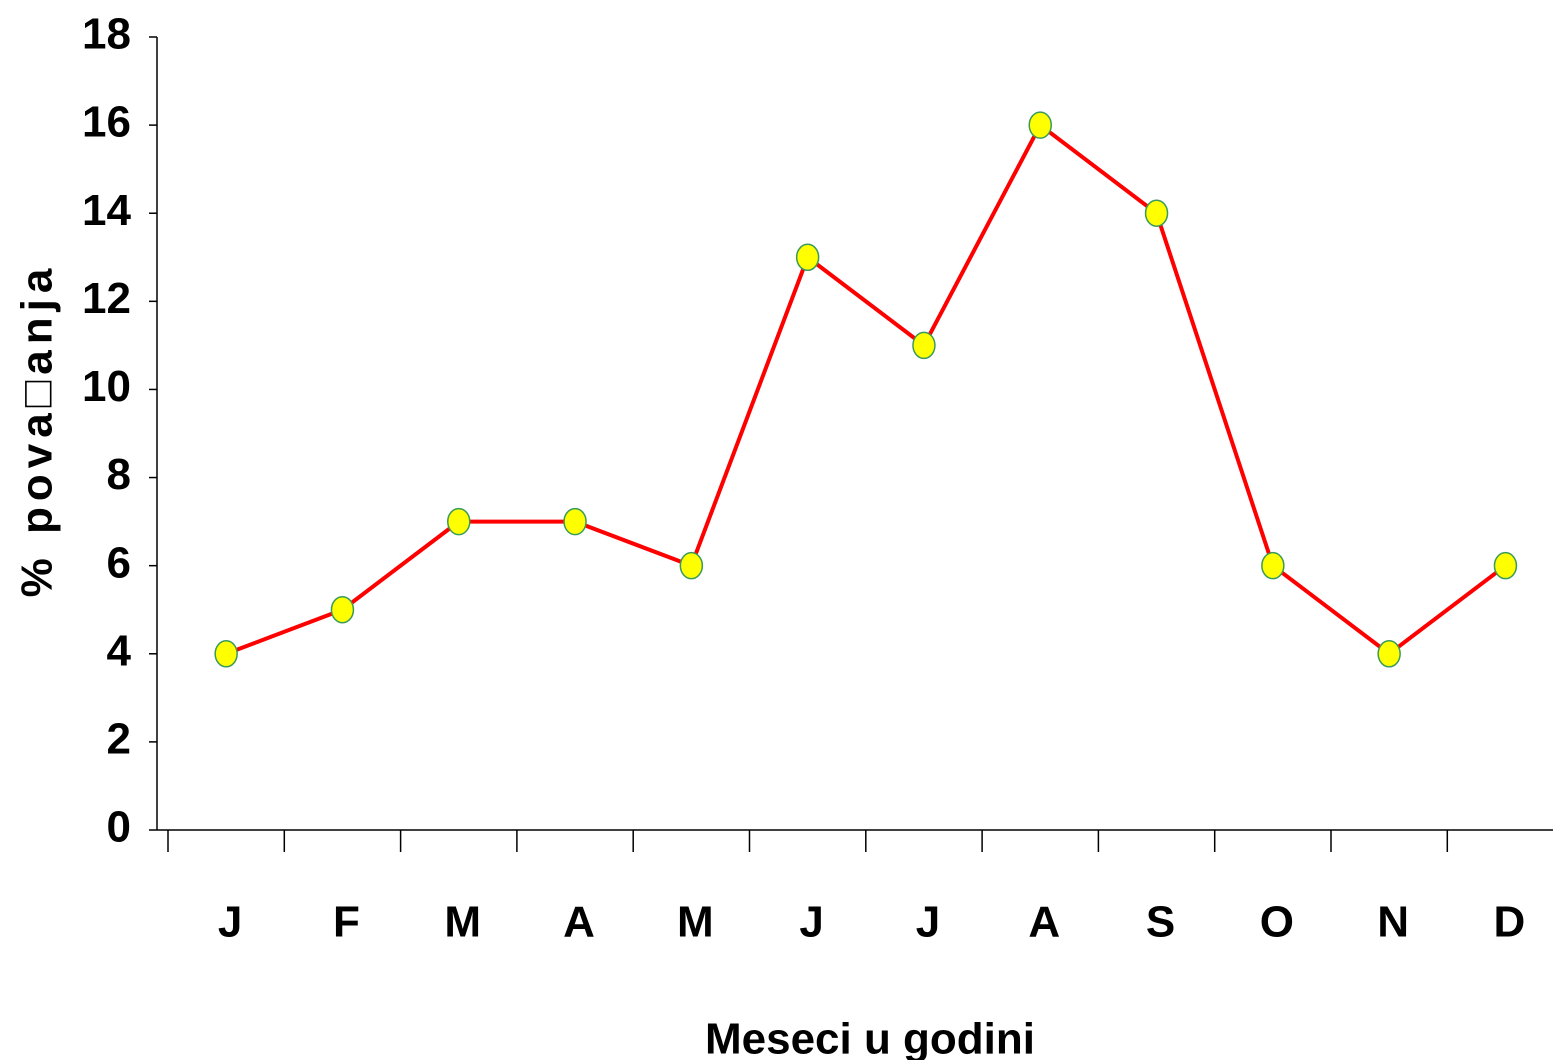 This screenshot has height=1060, width=1553. What do you see at coordinates (106, 210) in the screenshot?
I see `y-tick-label: 14` at bounding box center [106, 210].